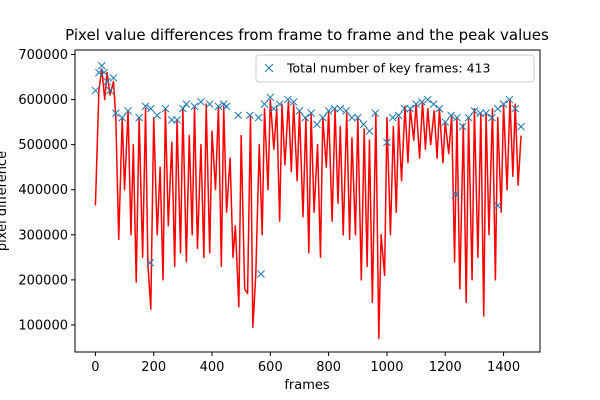  What do you see at coordinates (43, 235) in the screenshot?
I see `y-tick-label: 300000` at bounding box center [43, 235].